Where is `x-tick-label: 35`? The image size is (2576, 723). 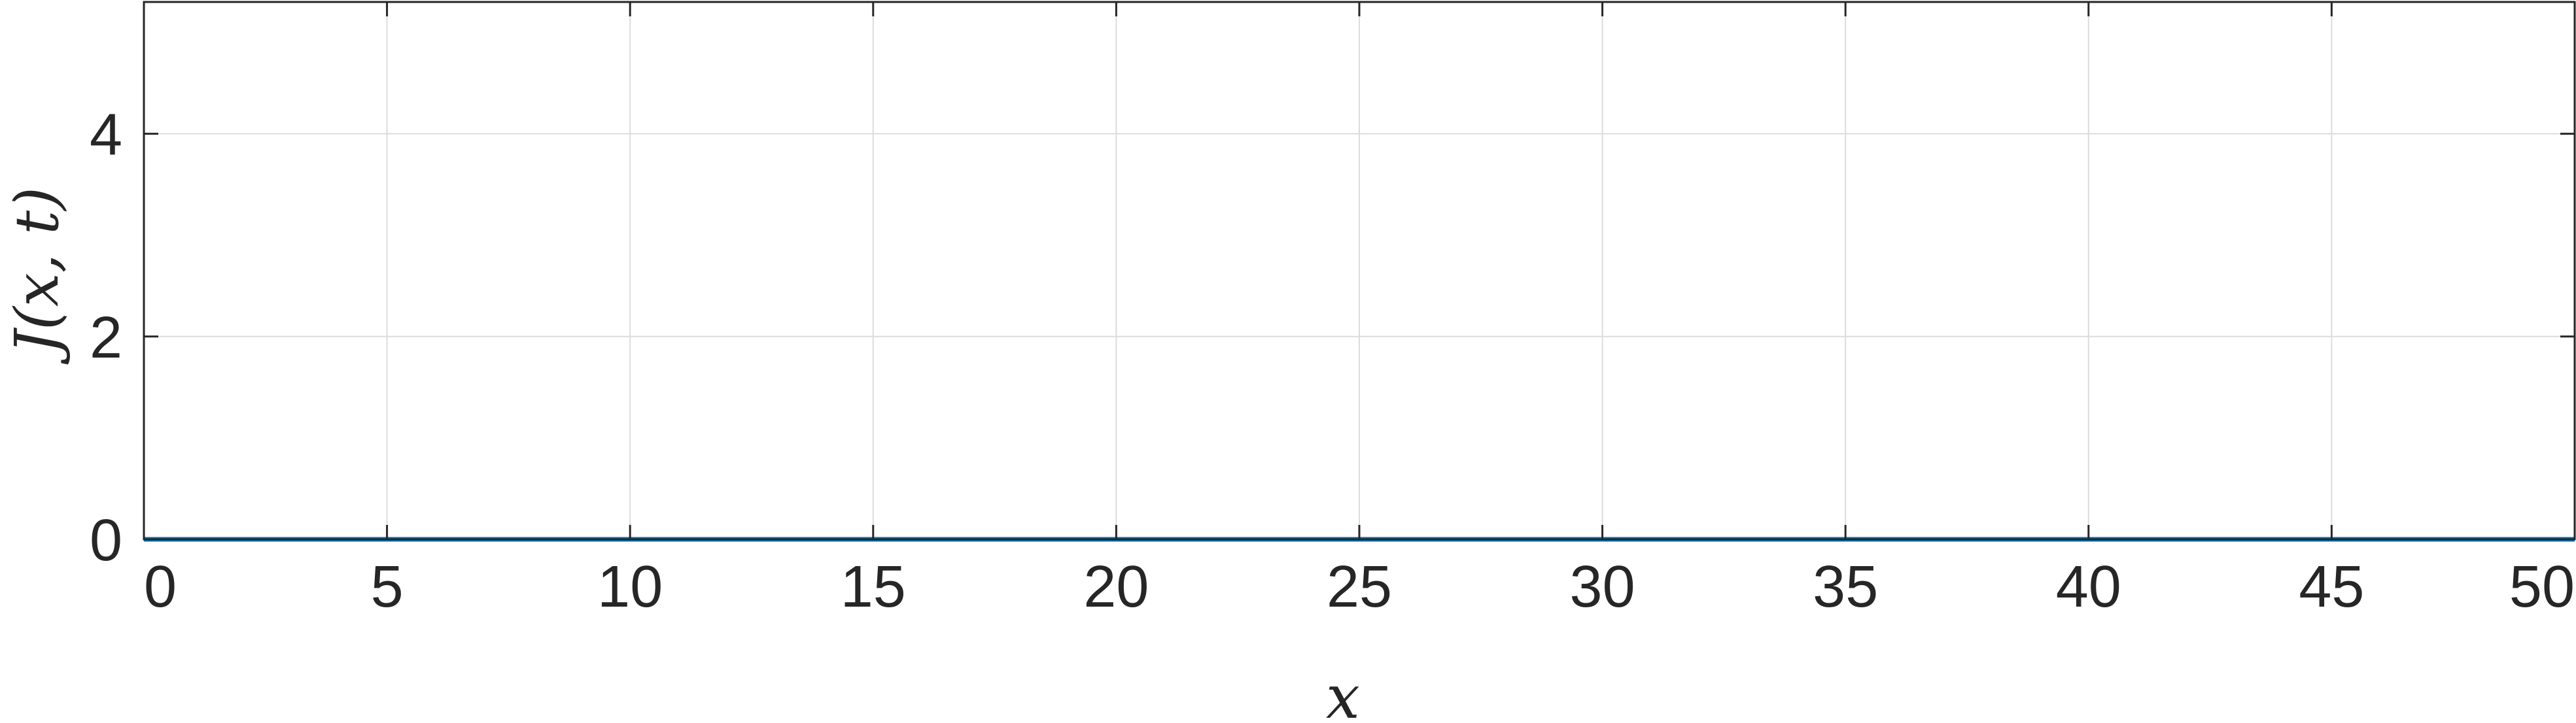 x-tick-label: 35 is located at coordinates (1846, 587).